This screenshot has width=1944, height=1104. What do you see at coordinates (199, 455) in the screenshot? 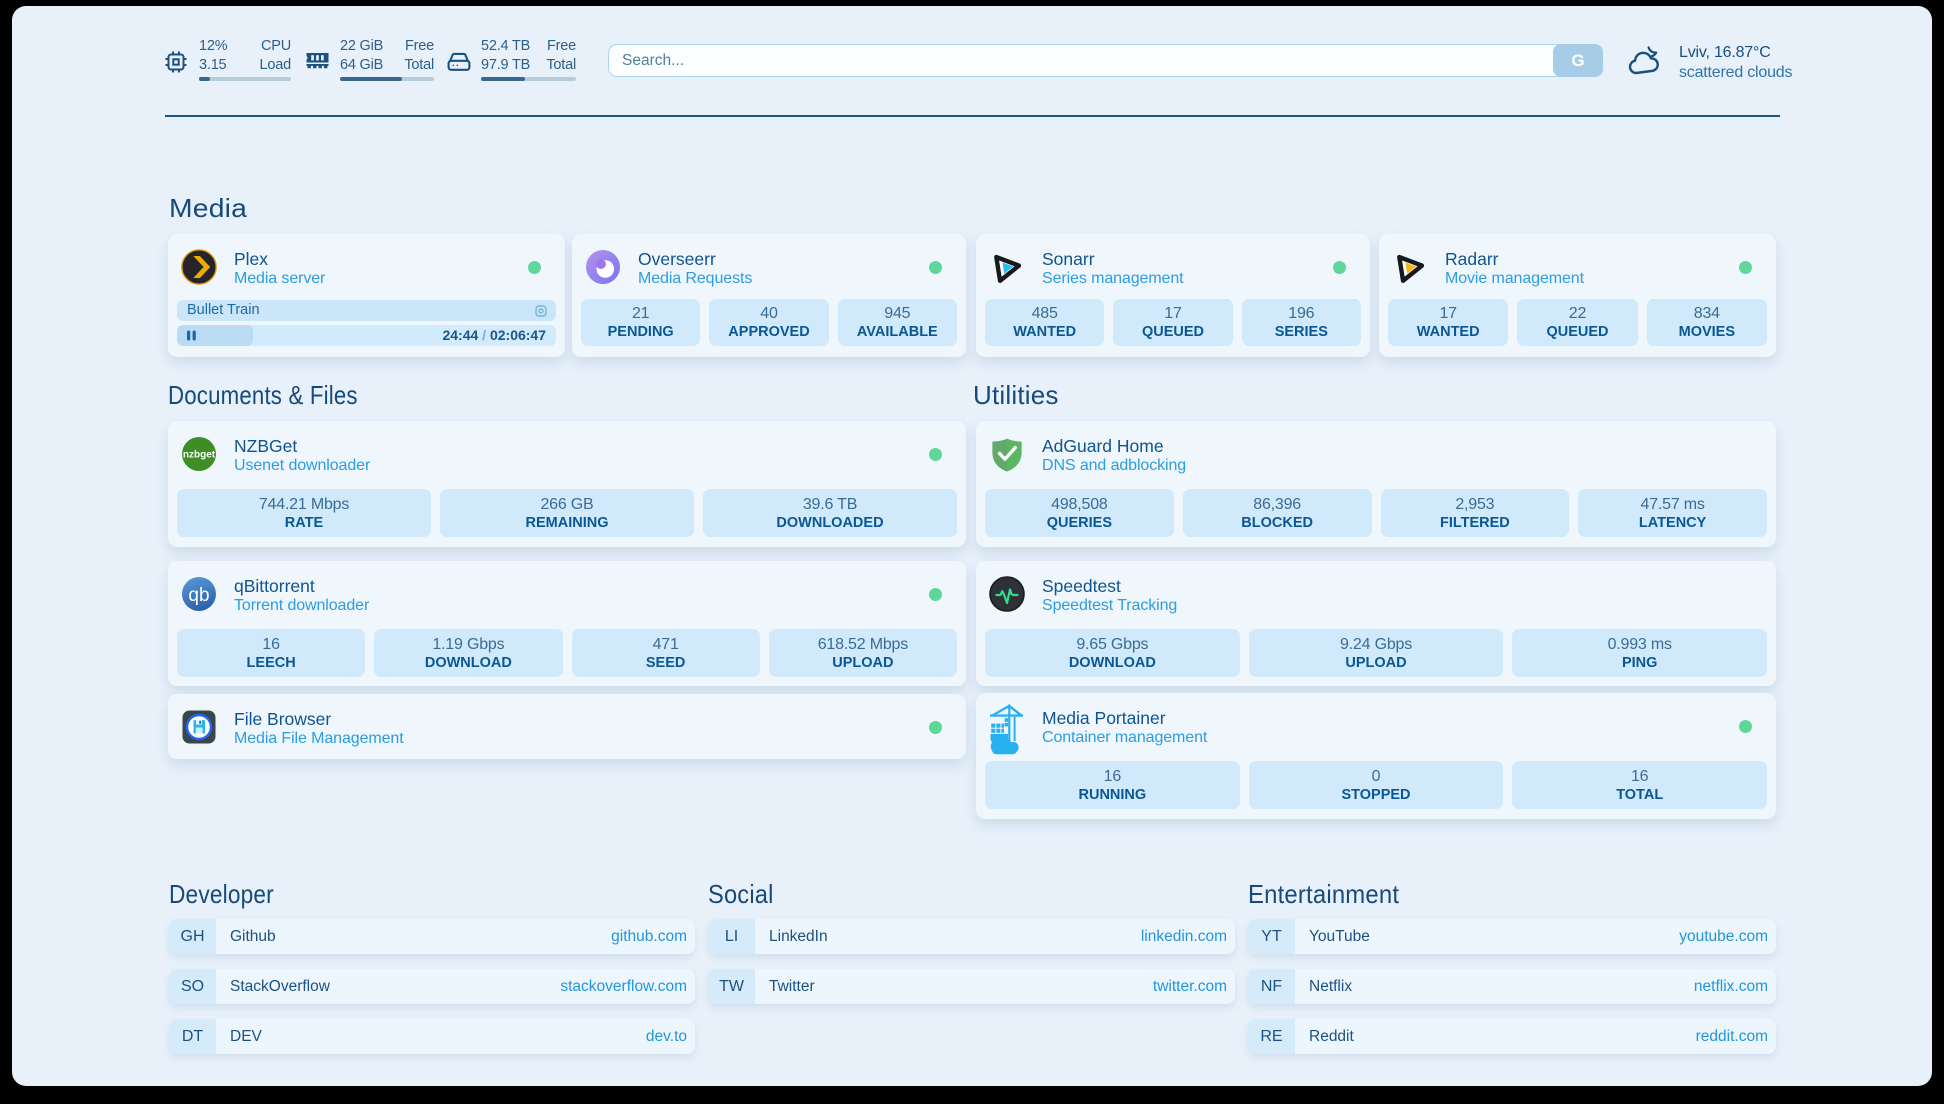
I see `svg-text: nzbget` at bounding box center [199, 455].